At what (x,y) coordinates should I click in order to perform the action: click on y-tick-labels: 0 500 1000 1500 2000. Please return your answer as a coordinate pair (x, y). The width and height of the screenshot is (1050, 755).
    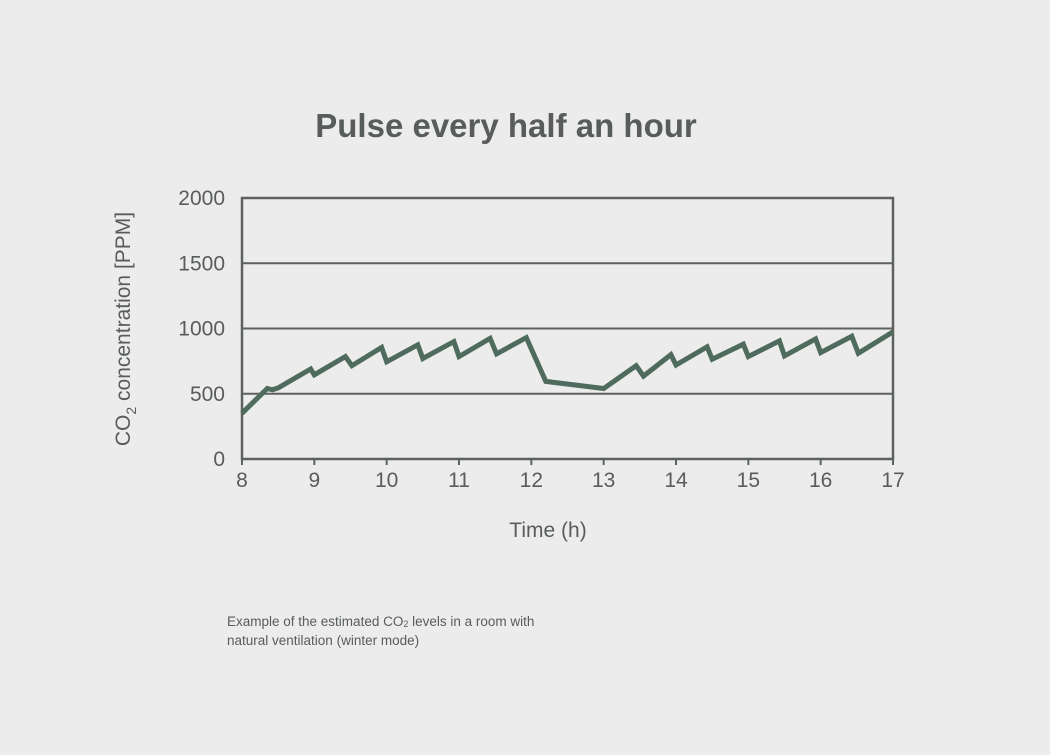
    Looking at the image, I should click on (201, 329).